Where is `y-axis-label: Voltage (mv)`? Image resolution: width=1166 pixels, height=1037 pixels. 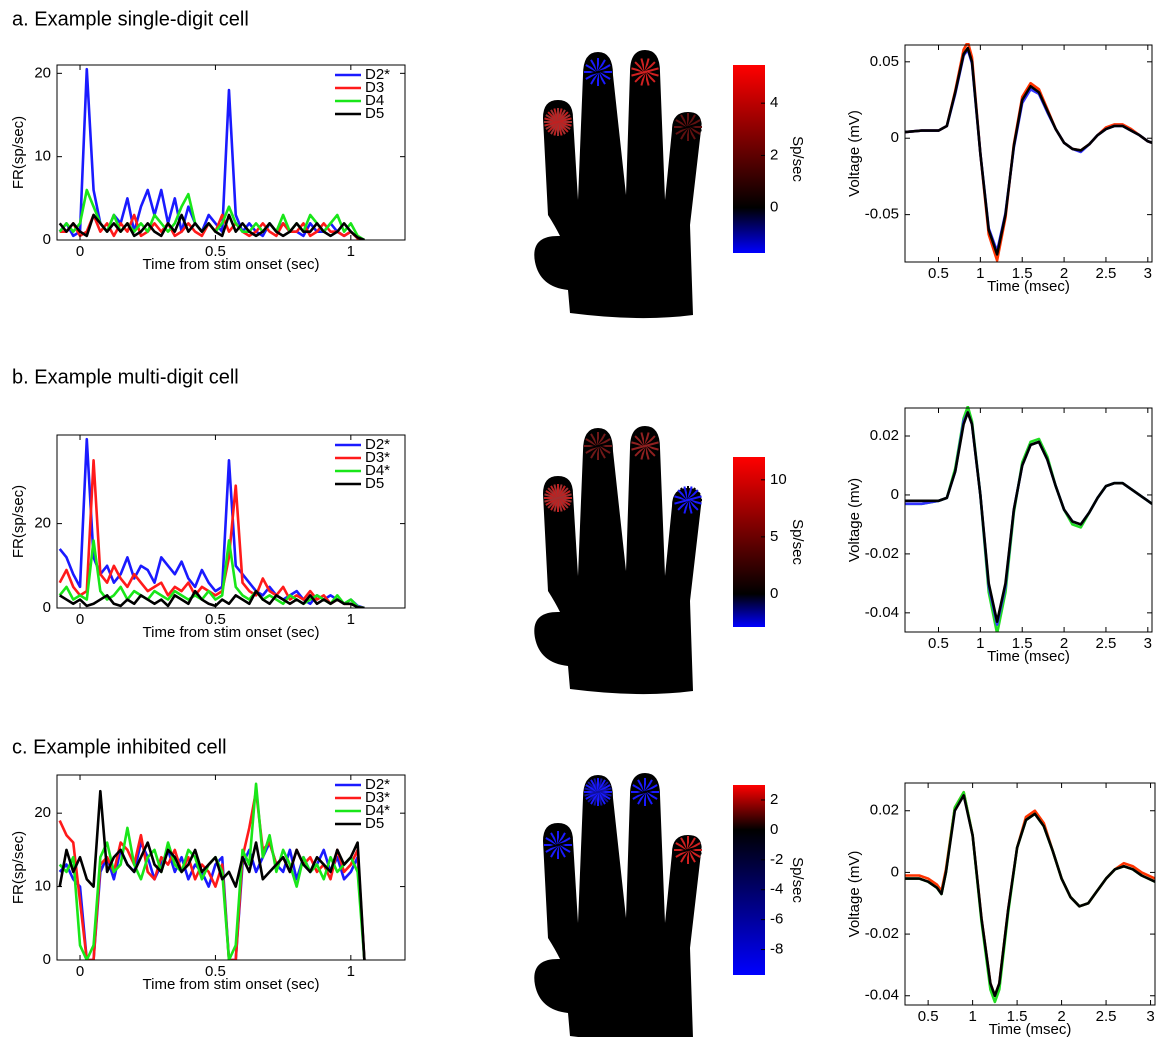 y-axis-label: Voltage (mv) is located at coordinates (854, 520).